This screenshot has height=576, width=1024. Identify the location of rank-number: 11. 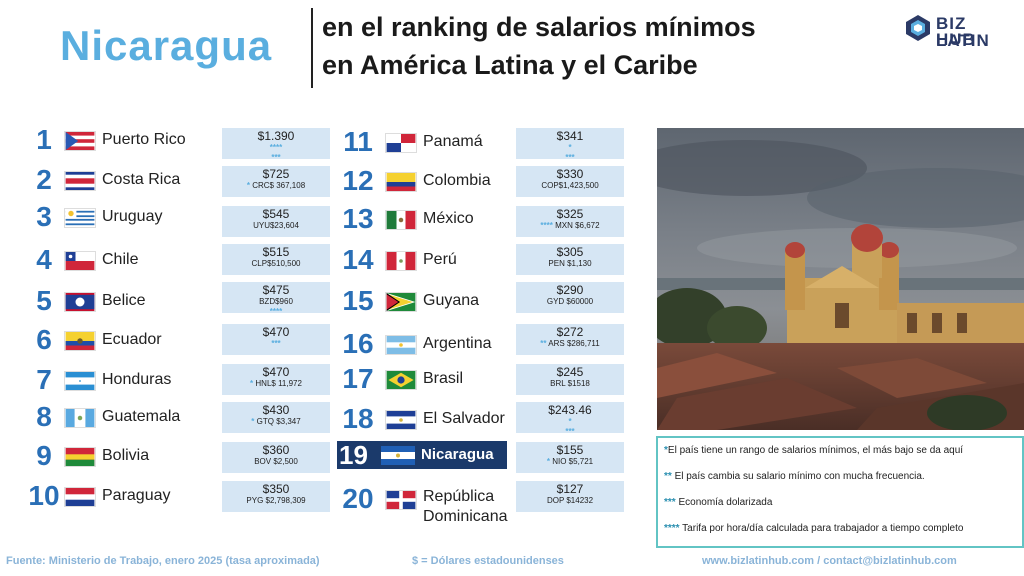
(358, 141).